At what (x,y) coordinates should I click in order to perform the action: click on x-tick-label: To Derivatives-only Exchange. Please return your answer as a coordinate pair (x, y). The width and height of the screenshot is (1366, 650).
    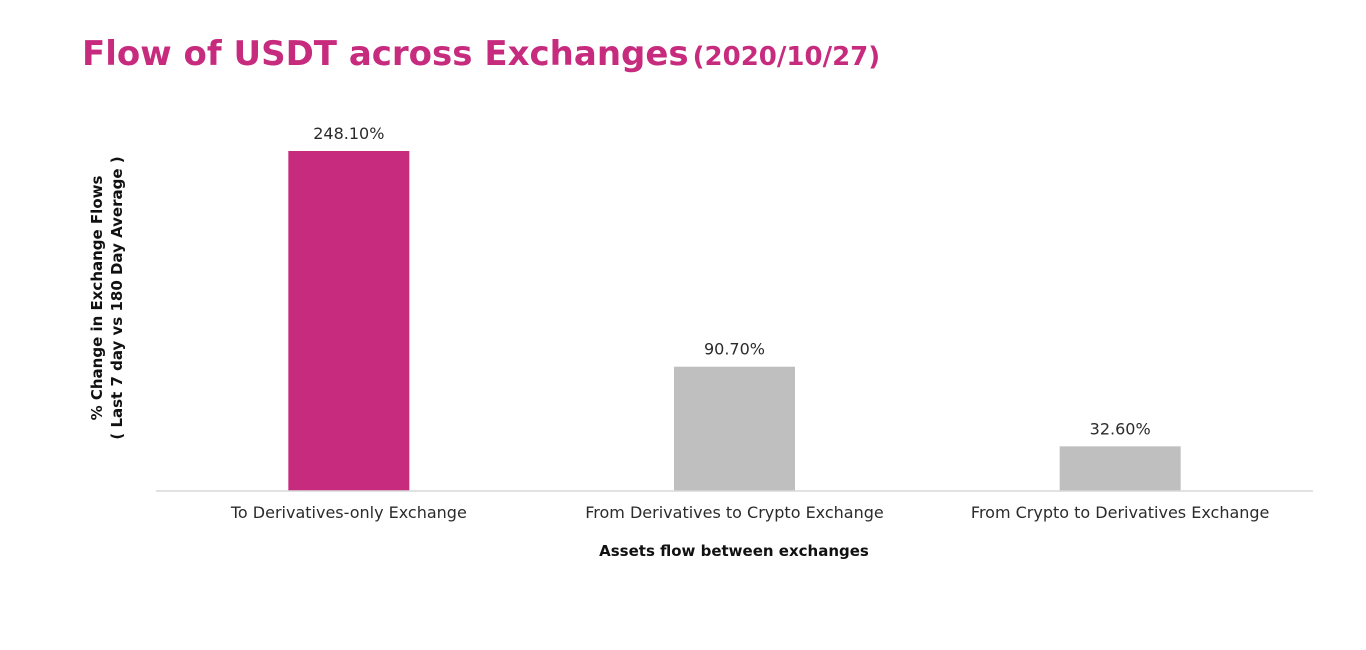
    Looking at the image, I should click on (348, 512).